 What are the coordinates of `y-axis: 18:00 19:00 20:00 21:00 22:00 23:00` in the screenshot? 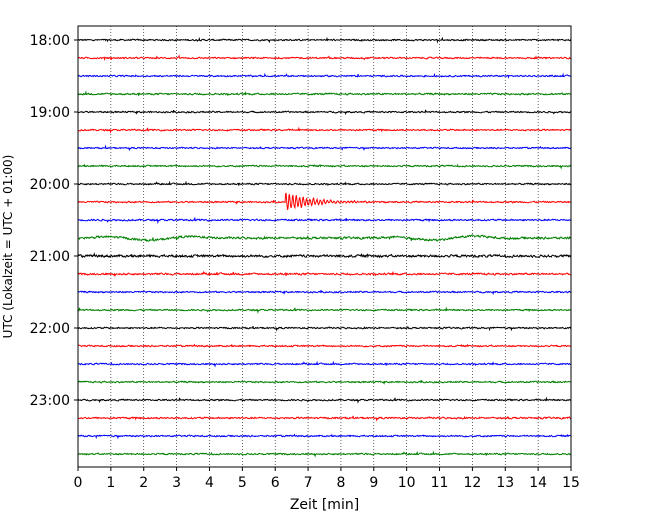 It's located at (54, 221).